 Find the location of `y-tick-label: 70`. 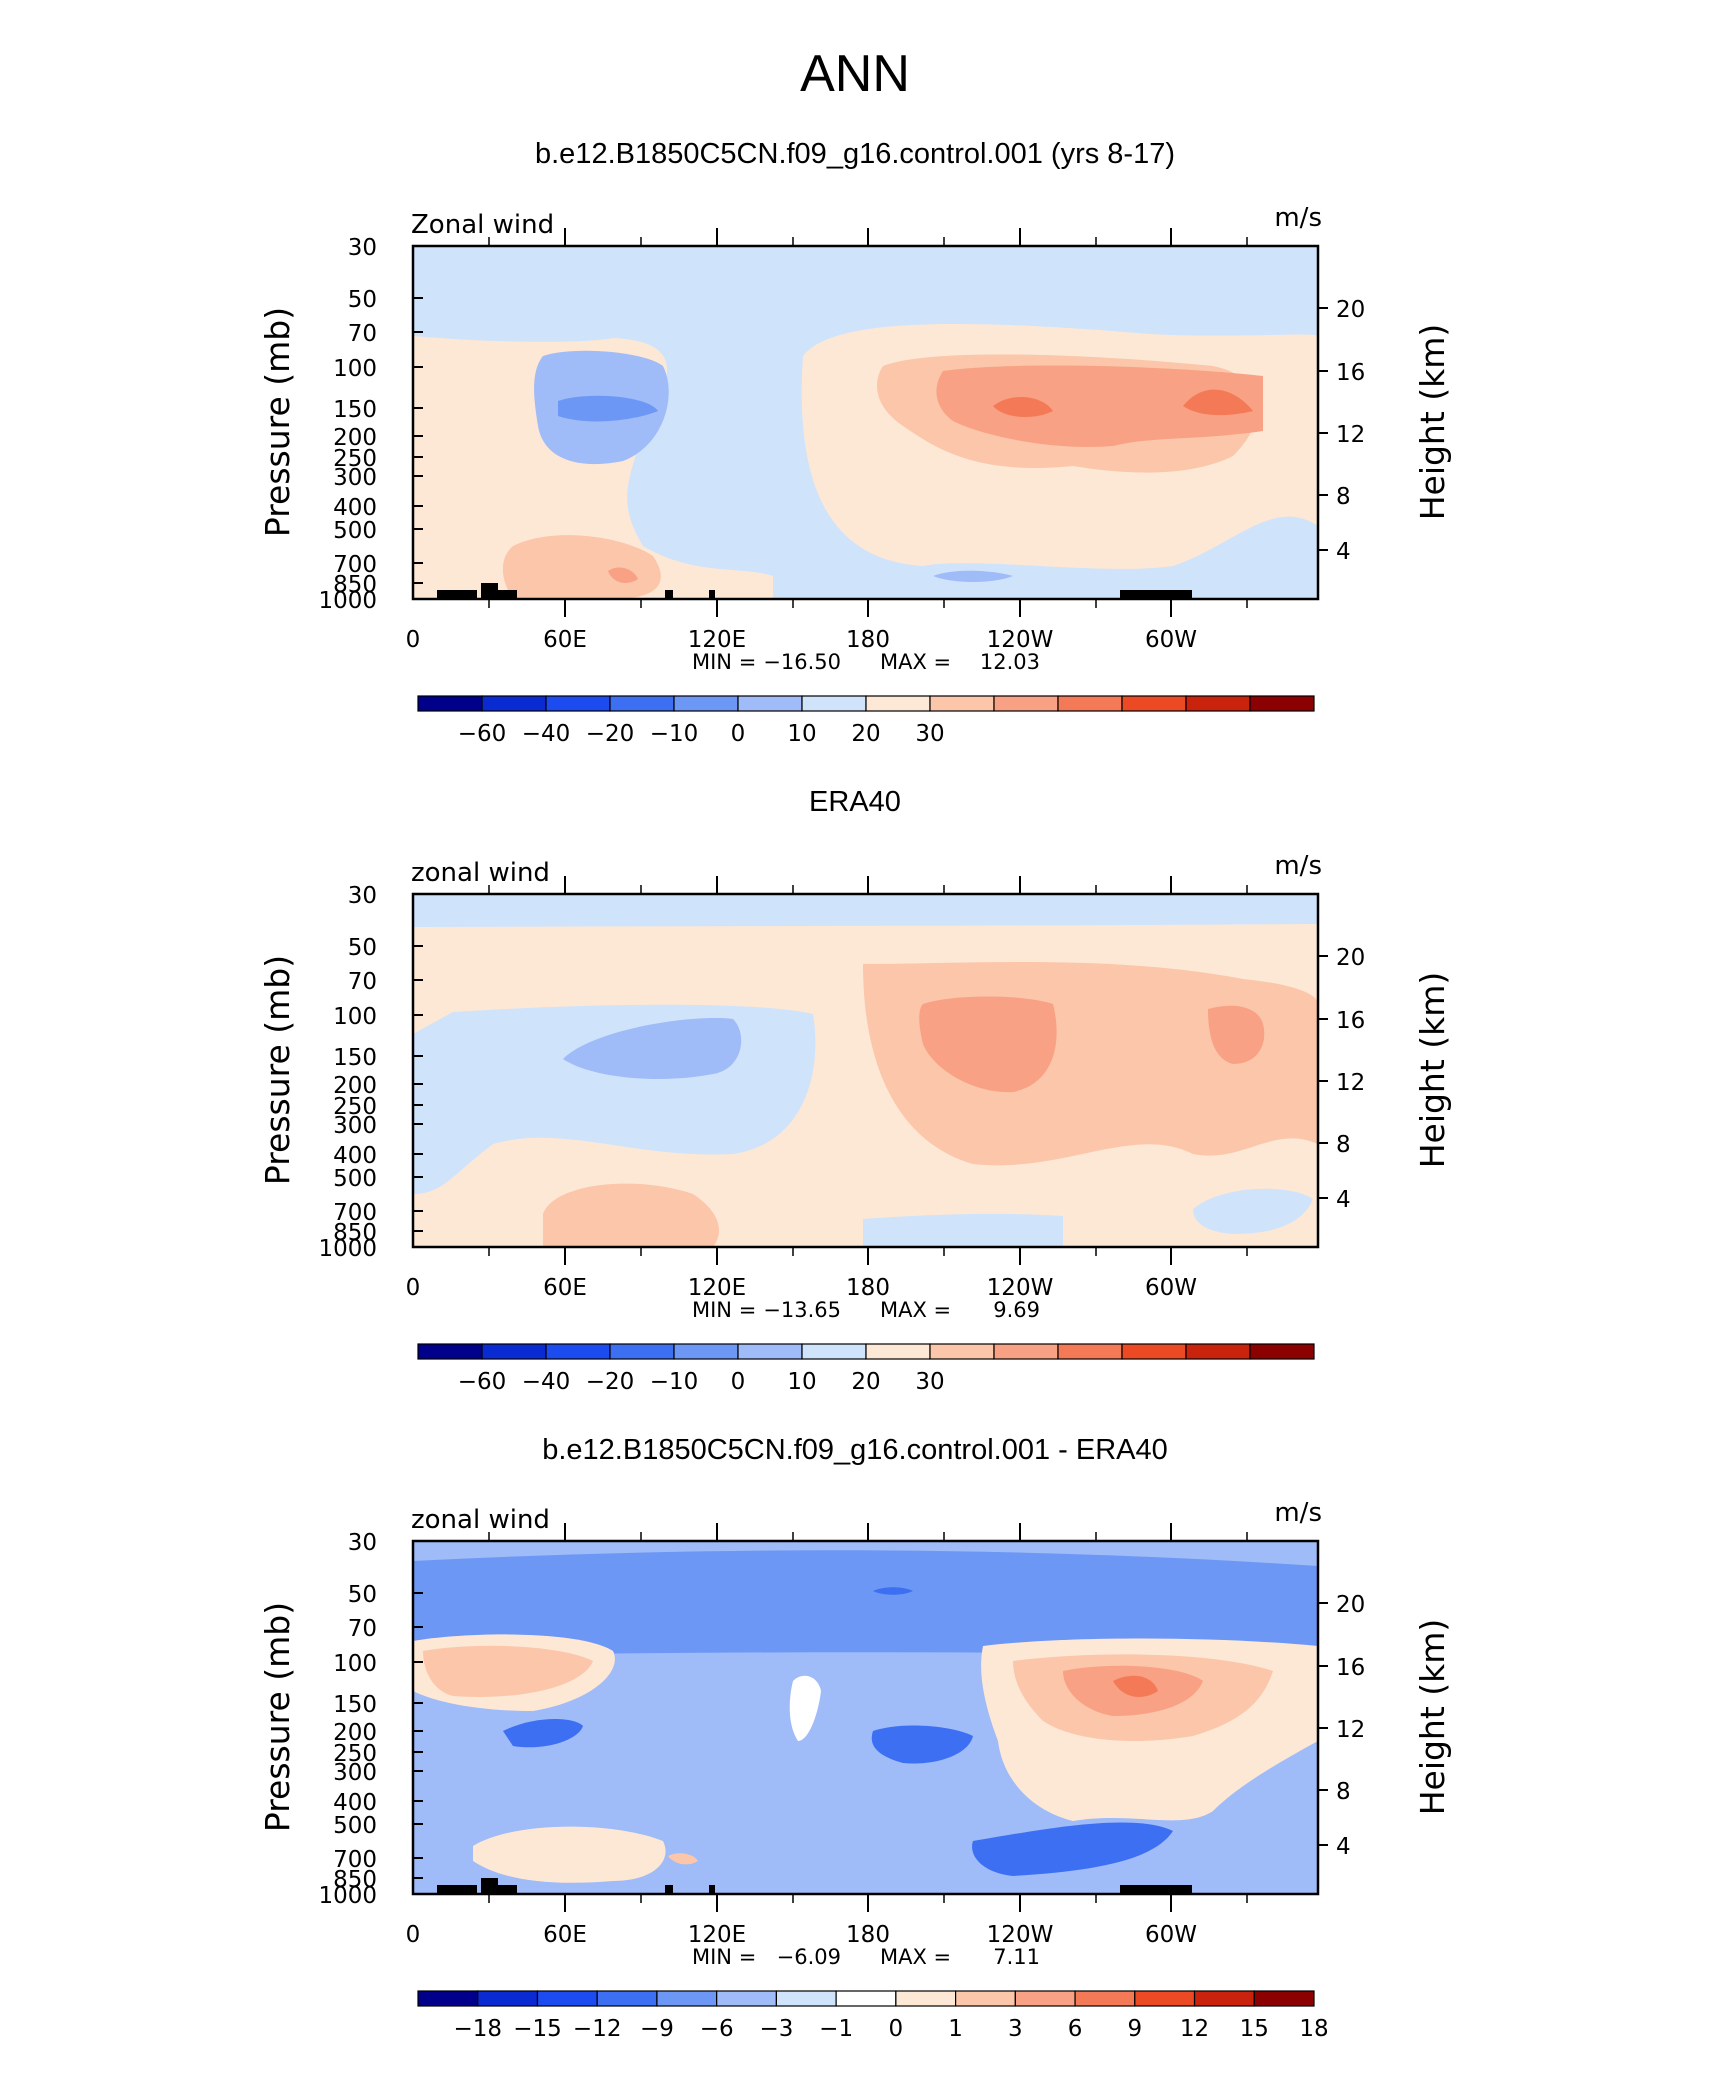

y-tick-label: 70 is located at coordinates (362, 334).